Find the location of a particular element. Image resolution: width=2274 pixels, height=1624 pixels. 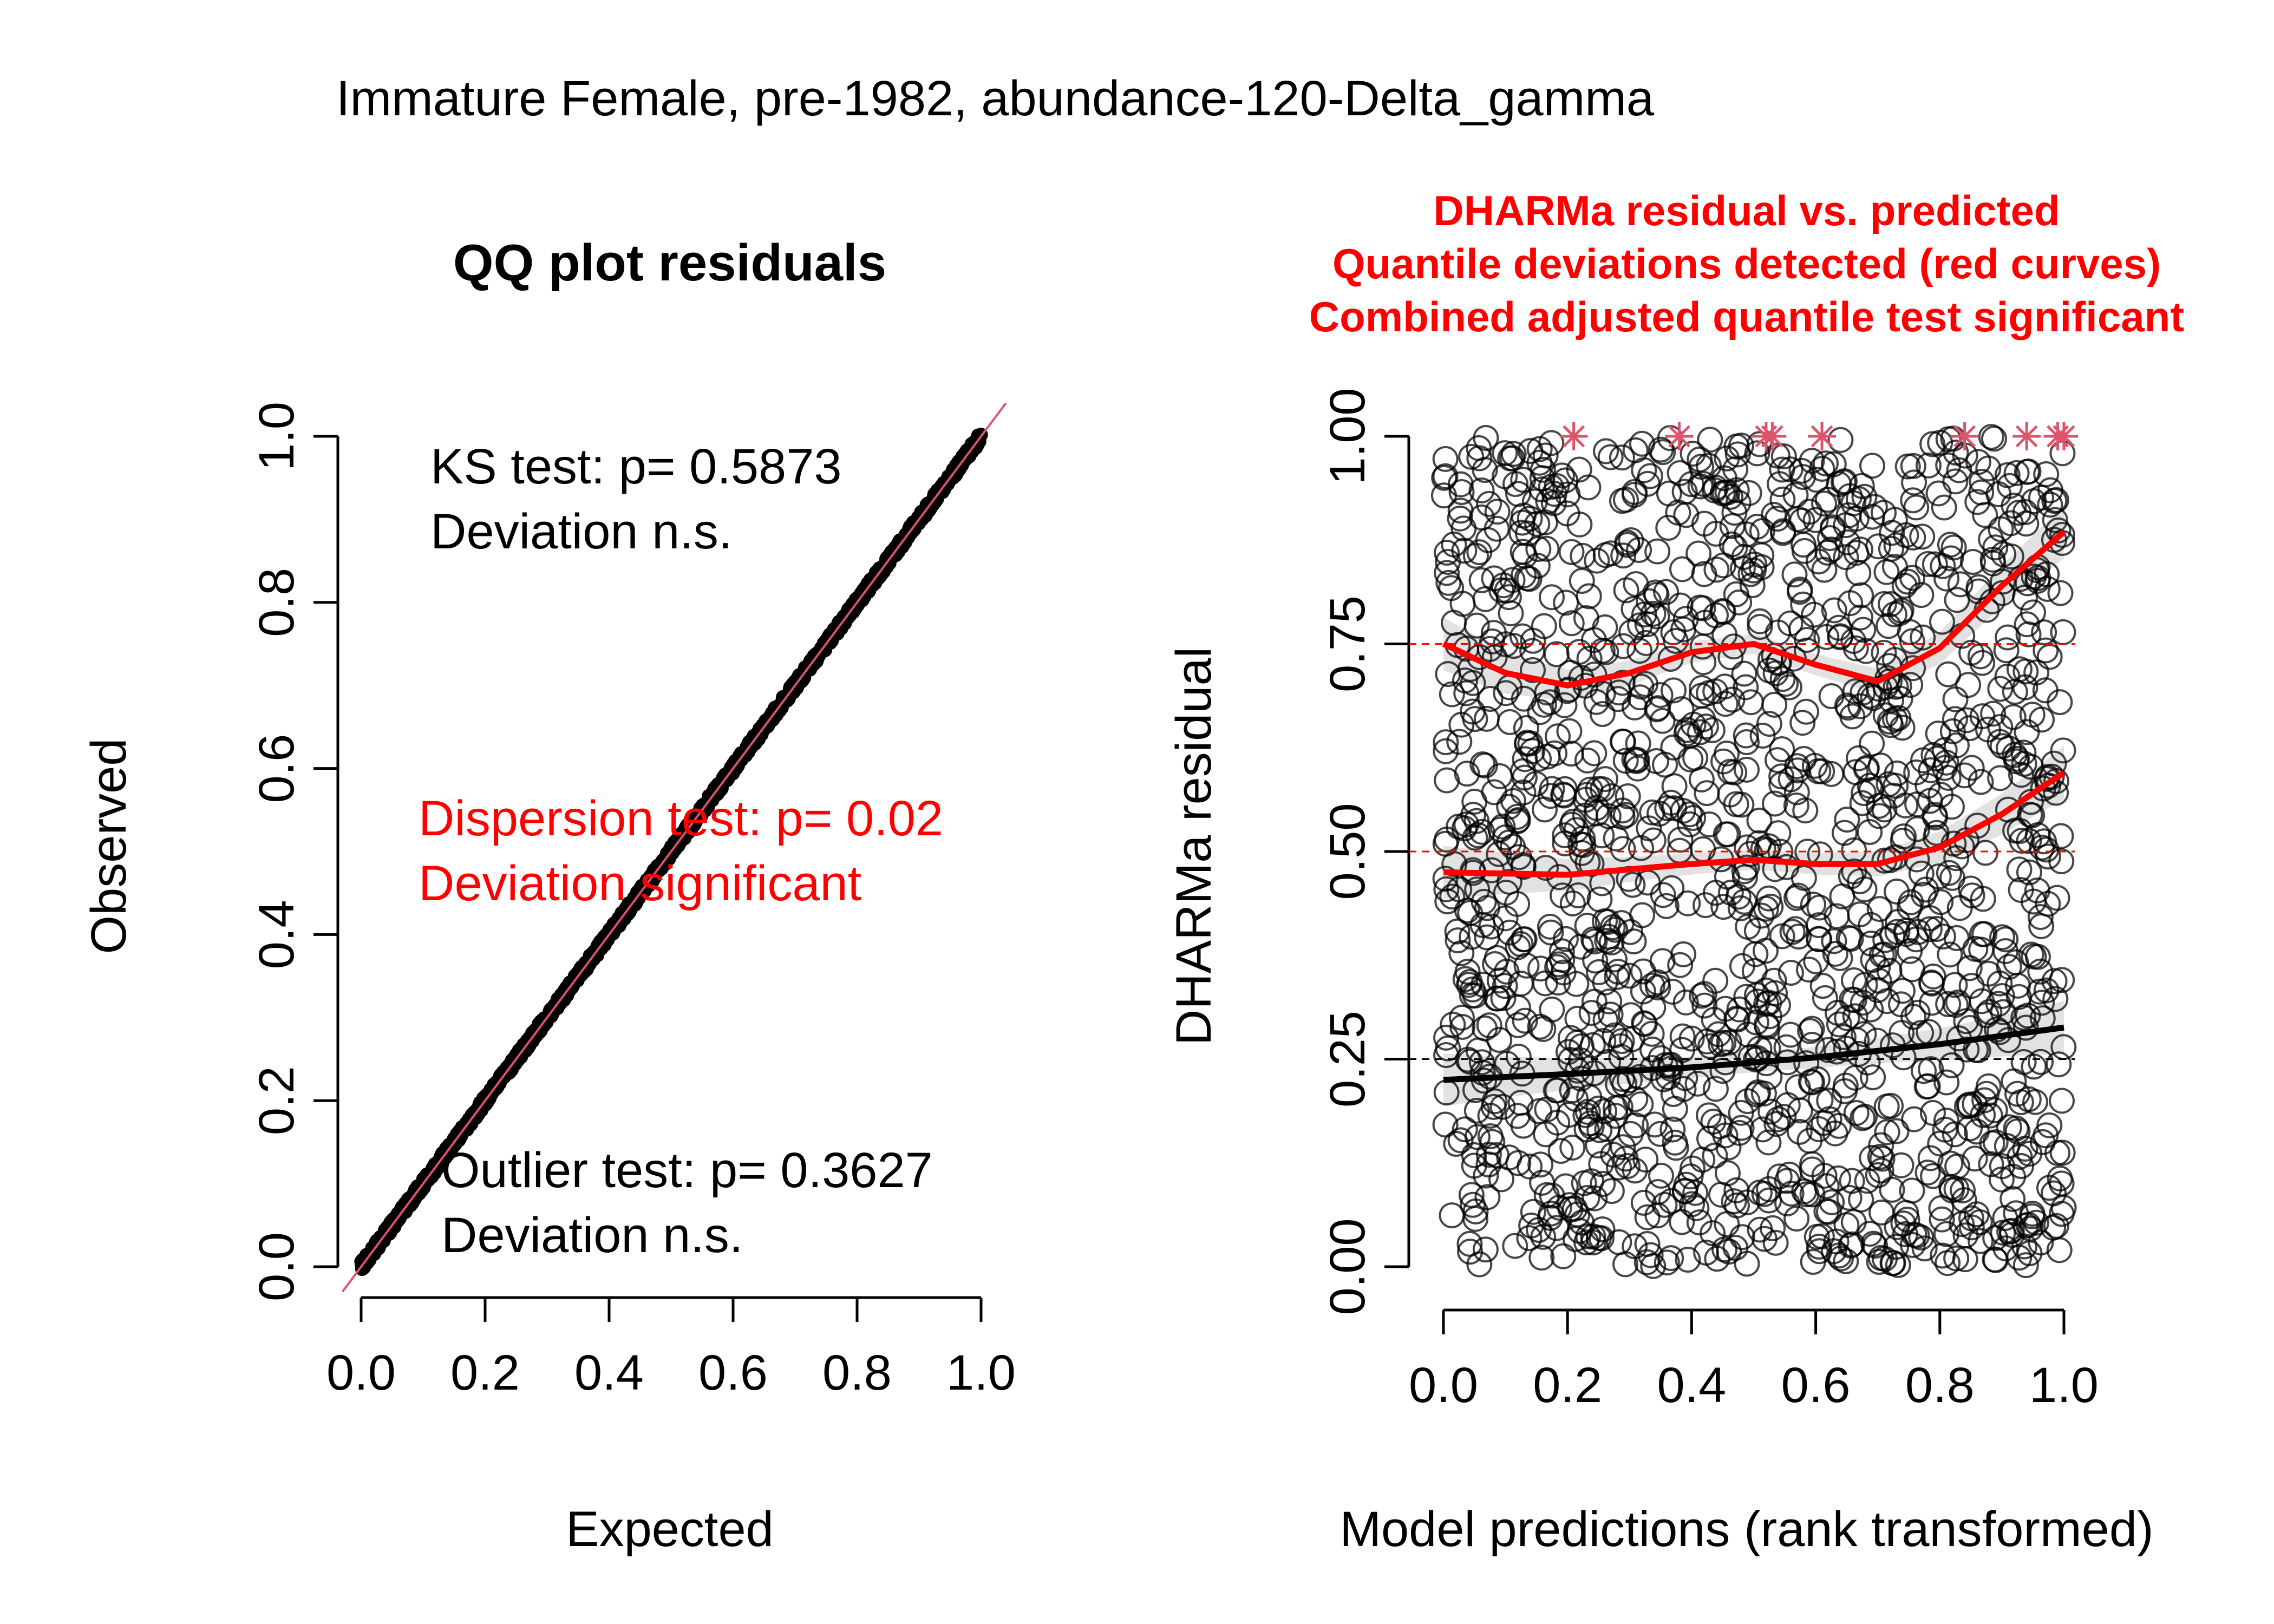

qq-y-tick-label: 0.0 is located at coordinates (277, 1266).